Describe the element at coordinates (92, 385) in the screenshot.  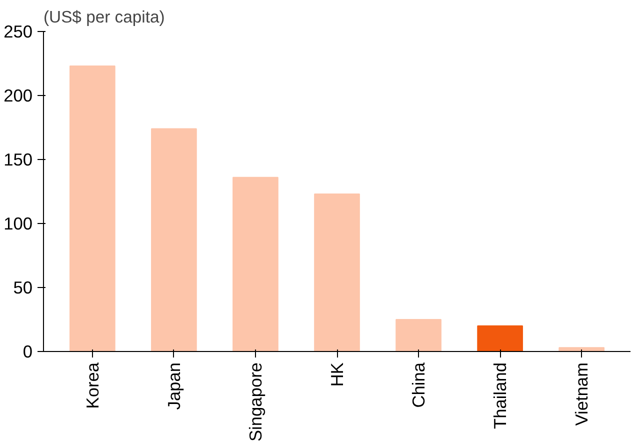
I see `x-tick-label: Korea` at that location.